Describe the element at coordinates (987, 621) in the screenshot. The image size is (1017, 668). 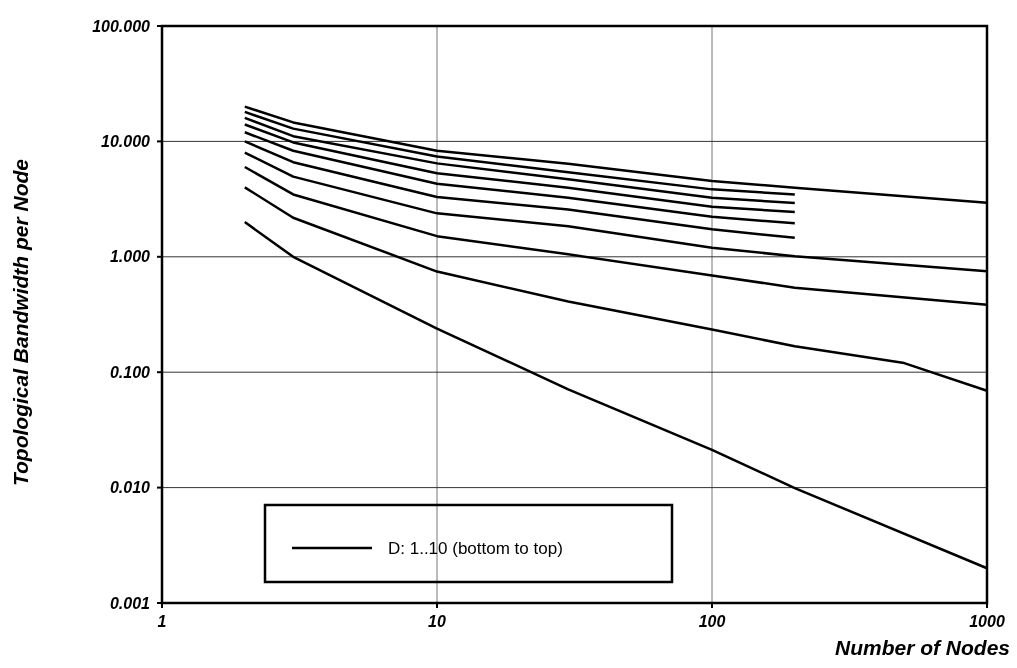
I see `x-tick-label: 1000` at that location.